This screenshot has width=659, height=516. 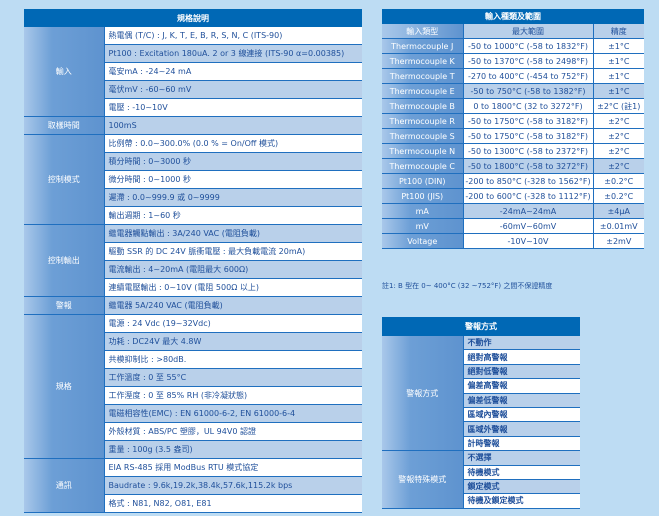 I want to click on row-value: 不選擇, so click(x=521, y=458).